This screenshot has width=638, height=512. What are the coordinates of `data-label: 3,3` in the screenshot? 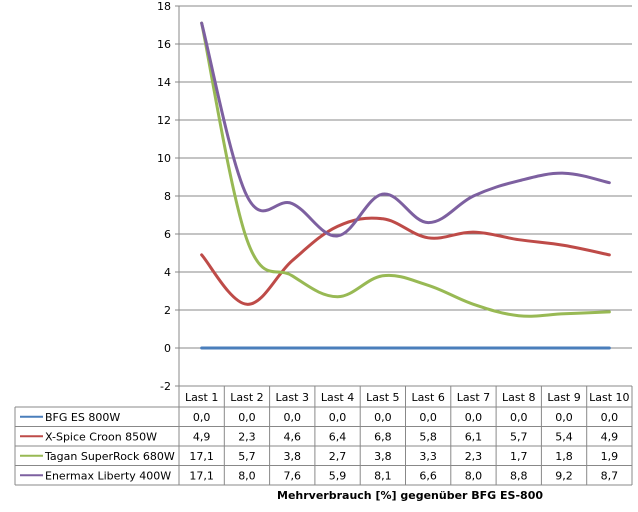 It's located at (428, 456).